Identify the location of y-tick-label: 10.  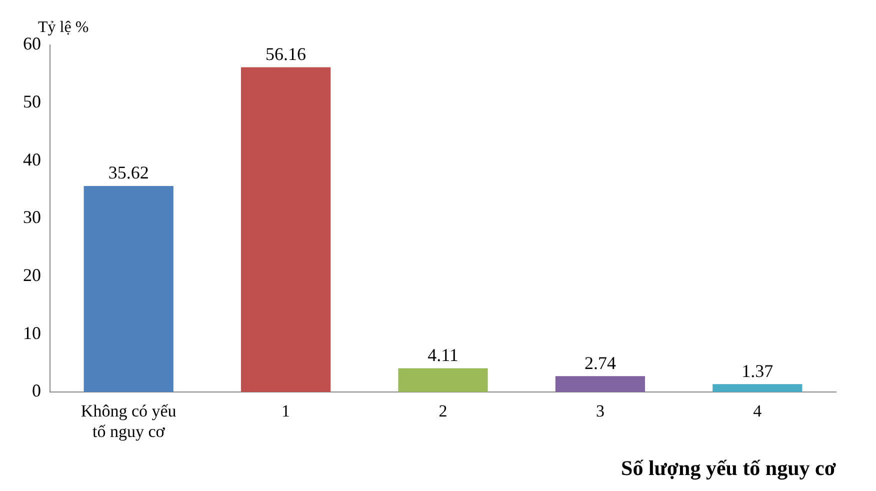
(32, 332).